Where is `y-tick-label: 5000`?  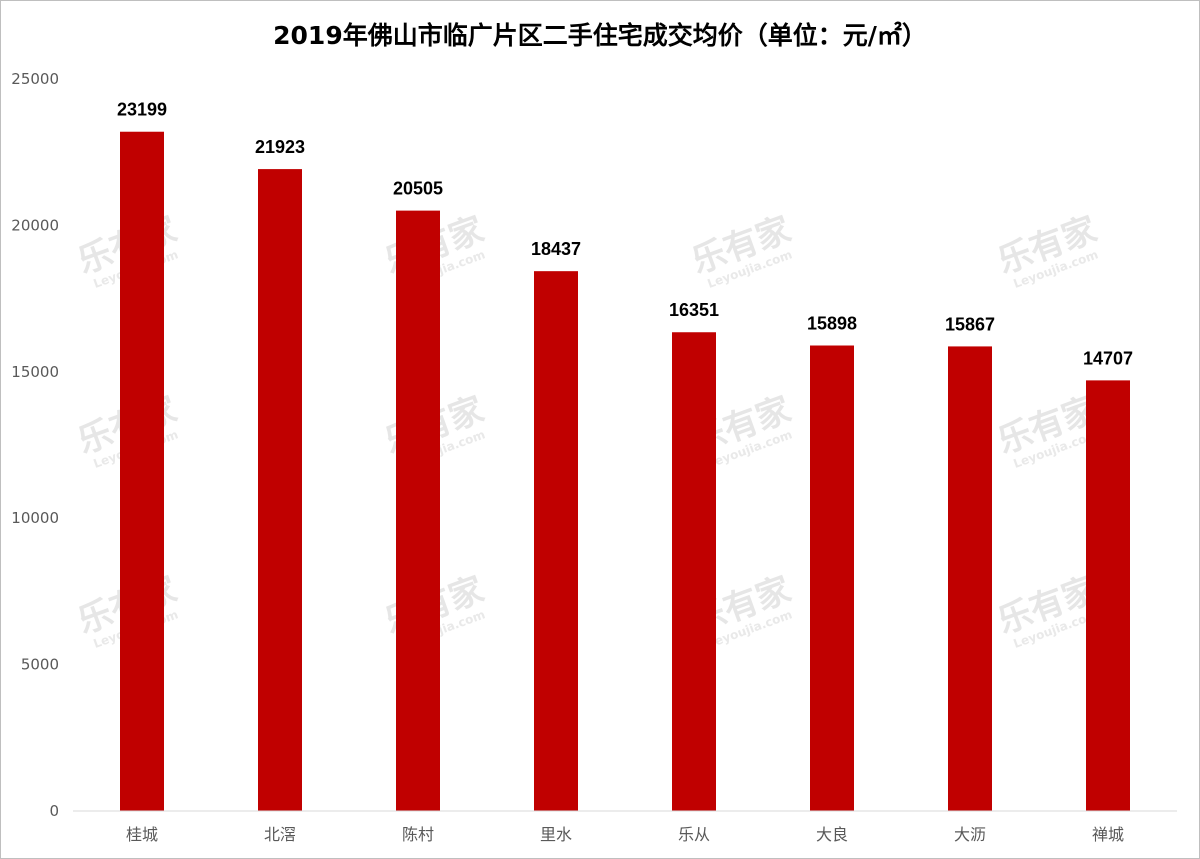 y-tick-label: 5000 is located at coordinates (40, 665).